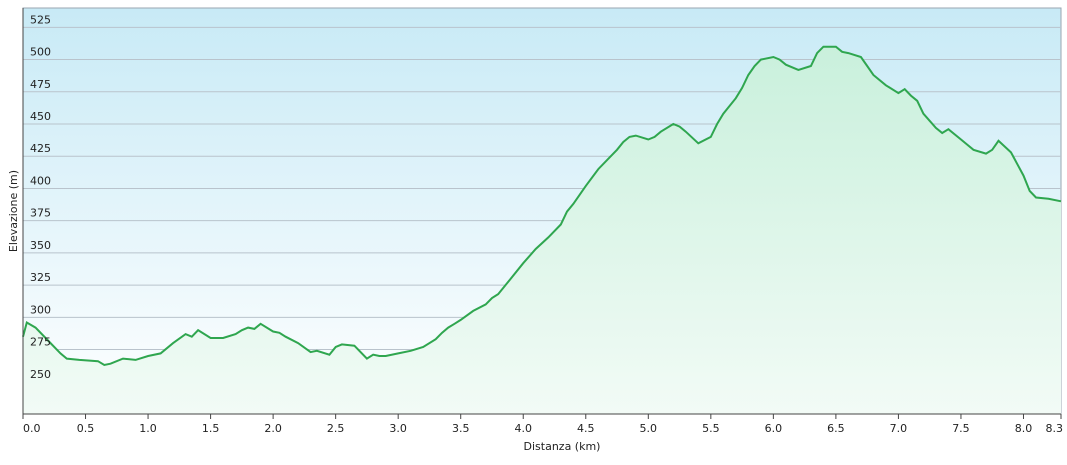  I want to click on y-tick-label: 350, so click(40, 245).